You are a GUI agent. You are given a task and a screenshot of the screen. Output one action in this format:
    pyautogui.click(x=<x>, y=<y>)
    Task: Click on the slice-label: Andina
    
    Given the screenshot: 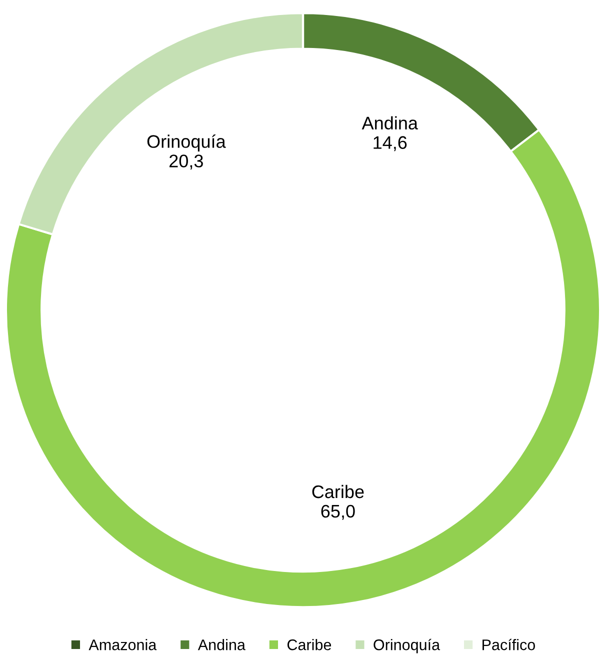 What is the action you would take?
    pyautogui.click(x=390, y=123)
    